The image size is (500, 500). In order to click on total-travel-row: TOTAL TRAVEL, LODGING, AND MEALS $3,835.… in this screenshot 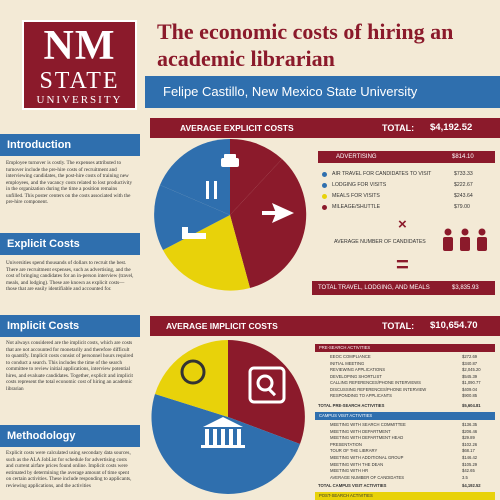, I will do `click(403, 288)`.